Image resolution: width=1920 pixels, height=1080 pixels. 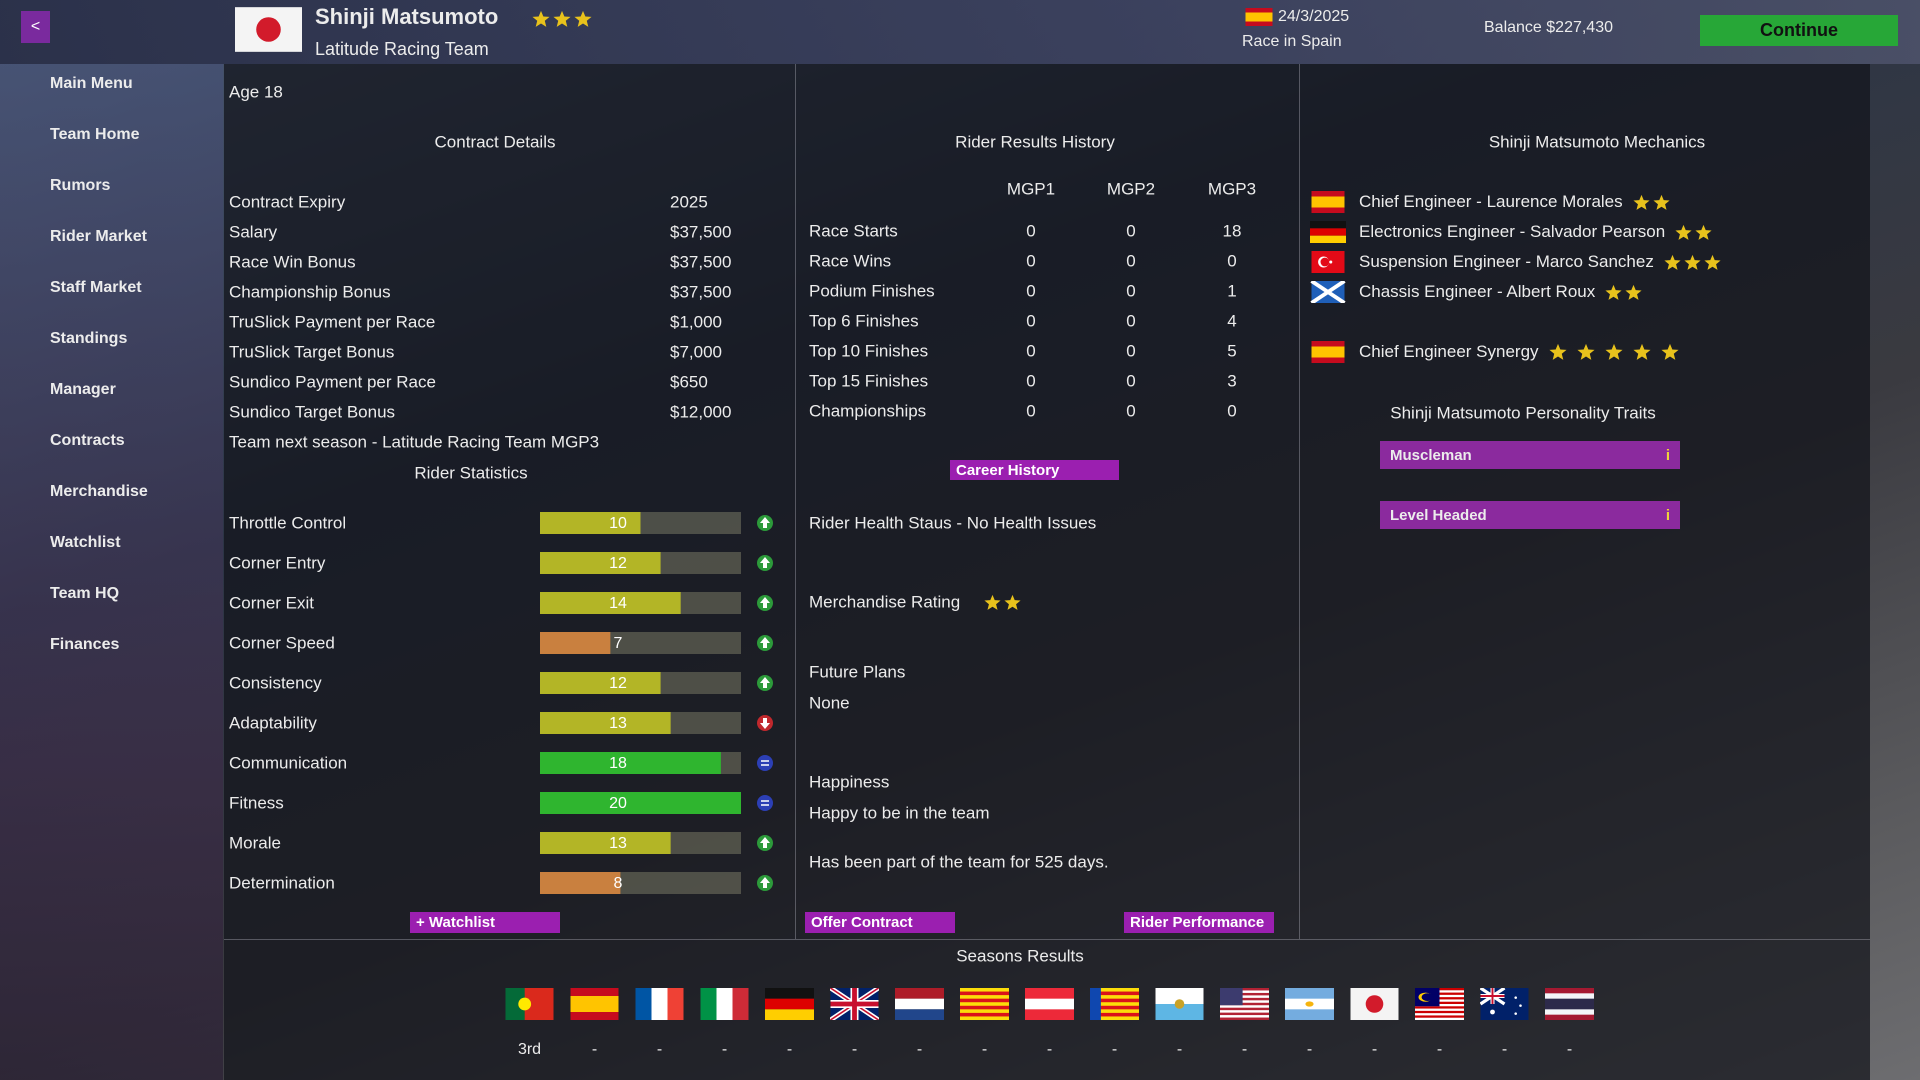 What do you see at coordinates (485, 922) in the screenshot?
I see `watchlist-button: + Watchlist` at bounding box center [485, 922].